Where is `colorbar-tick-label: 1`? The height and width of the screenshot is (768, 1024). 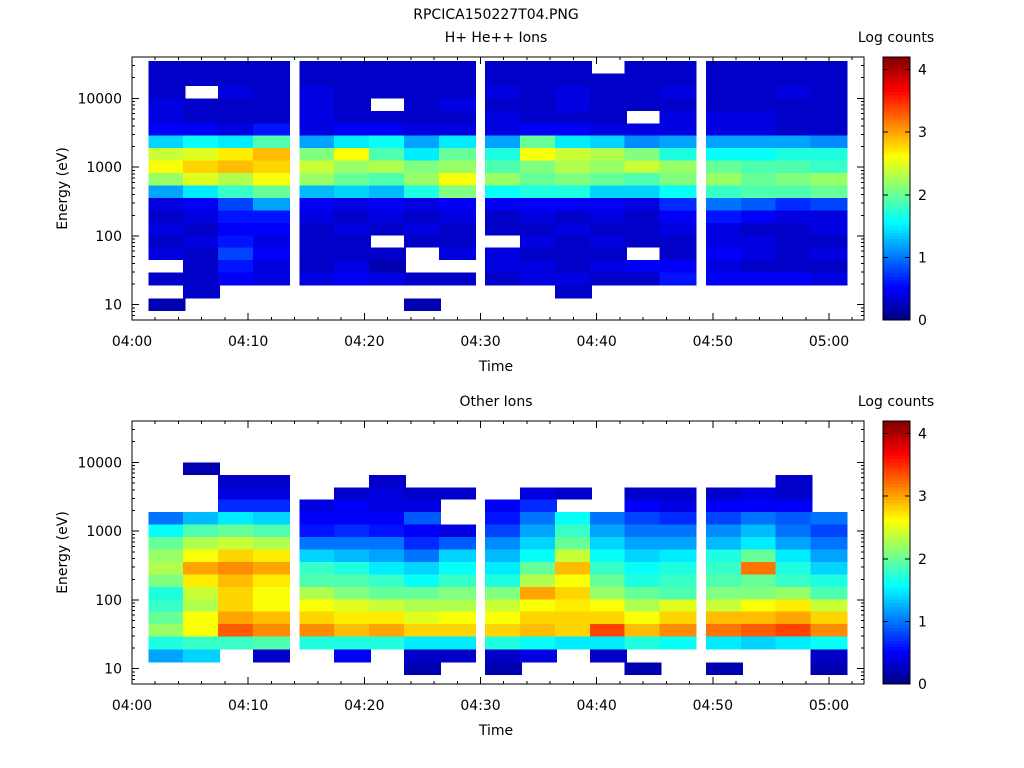
colorbar-tick-label: 1 is located at coordinates (922, 622).